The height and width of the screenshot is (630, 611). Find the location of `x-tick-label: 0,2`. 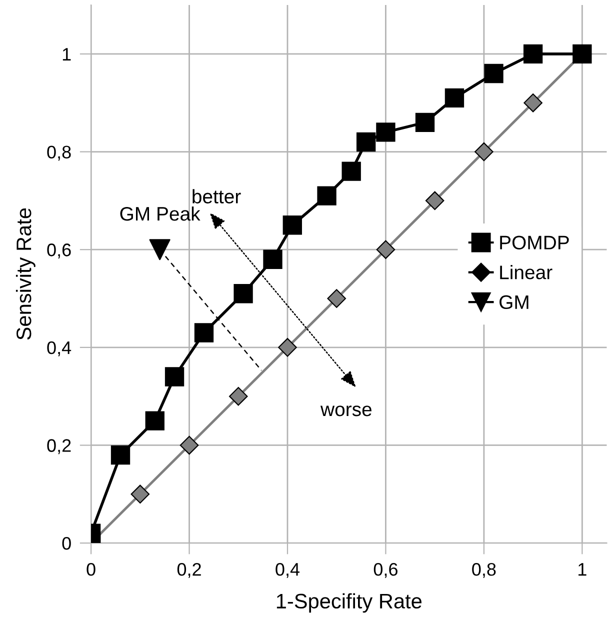

x-tick-label: 0,2 is located at coordinates (189, 570).